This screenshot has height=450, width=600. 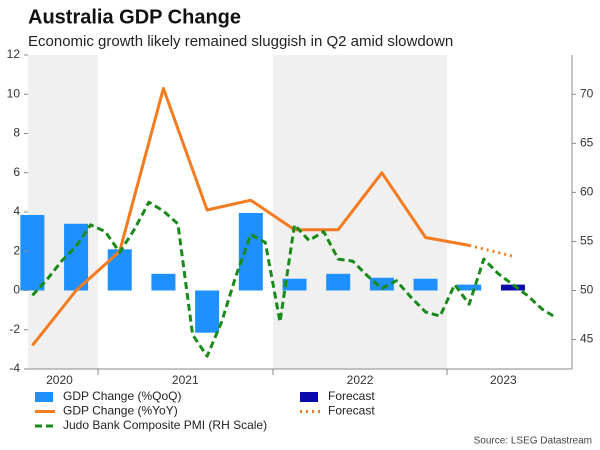 I want to click on y2-tick-label: 70, so click(x=587, y=93).